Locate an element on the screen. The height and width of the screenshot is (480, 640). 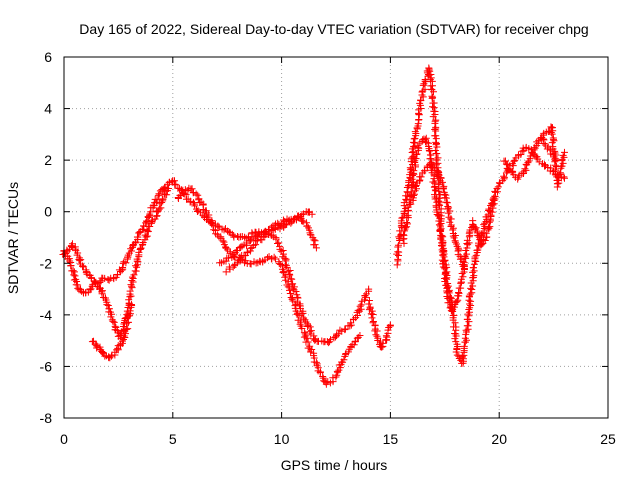
x-tick-label: 25 is located at coordinates (608, 439).